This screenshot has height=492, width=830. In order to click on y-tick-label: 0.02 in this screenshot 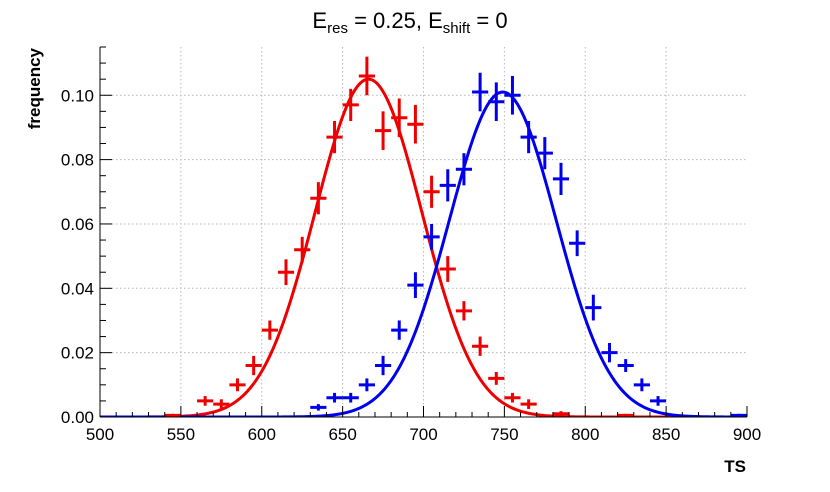, I will do `click(77, 353)`.